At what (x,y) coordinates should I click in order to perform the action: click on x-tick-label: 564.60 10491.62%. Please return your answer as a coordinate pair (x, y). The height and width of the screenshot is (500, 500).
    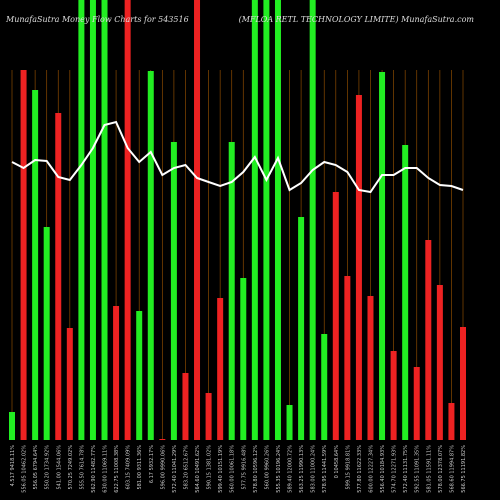
    Looking at the image, I should click on (198, 469).